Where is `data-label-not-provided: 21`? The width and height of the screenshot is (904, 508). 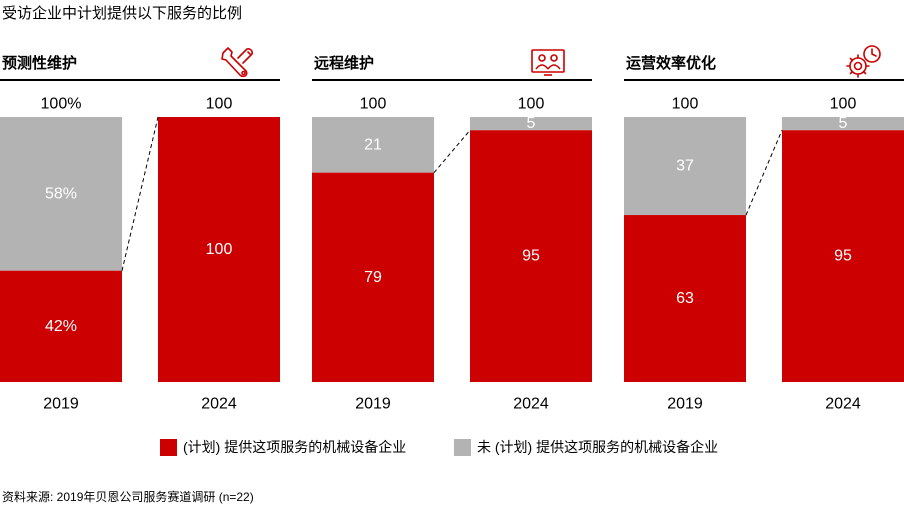
data-label-not-provided: 21 is located at coordinates (373, 144).